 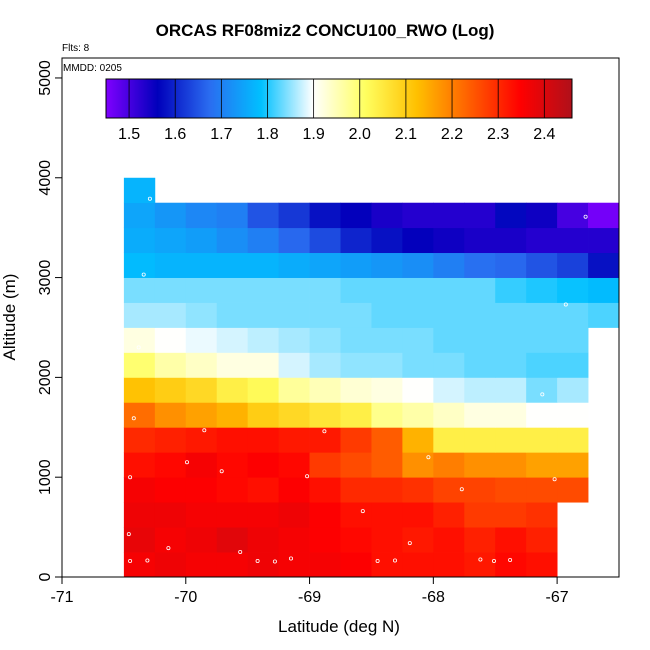 What do you see at coordinates (45, 477) in the screenshot?
I see `y-tick-label: 1000` at bounding box center [45, 477].